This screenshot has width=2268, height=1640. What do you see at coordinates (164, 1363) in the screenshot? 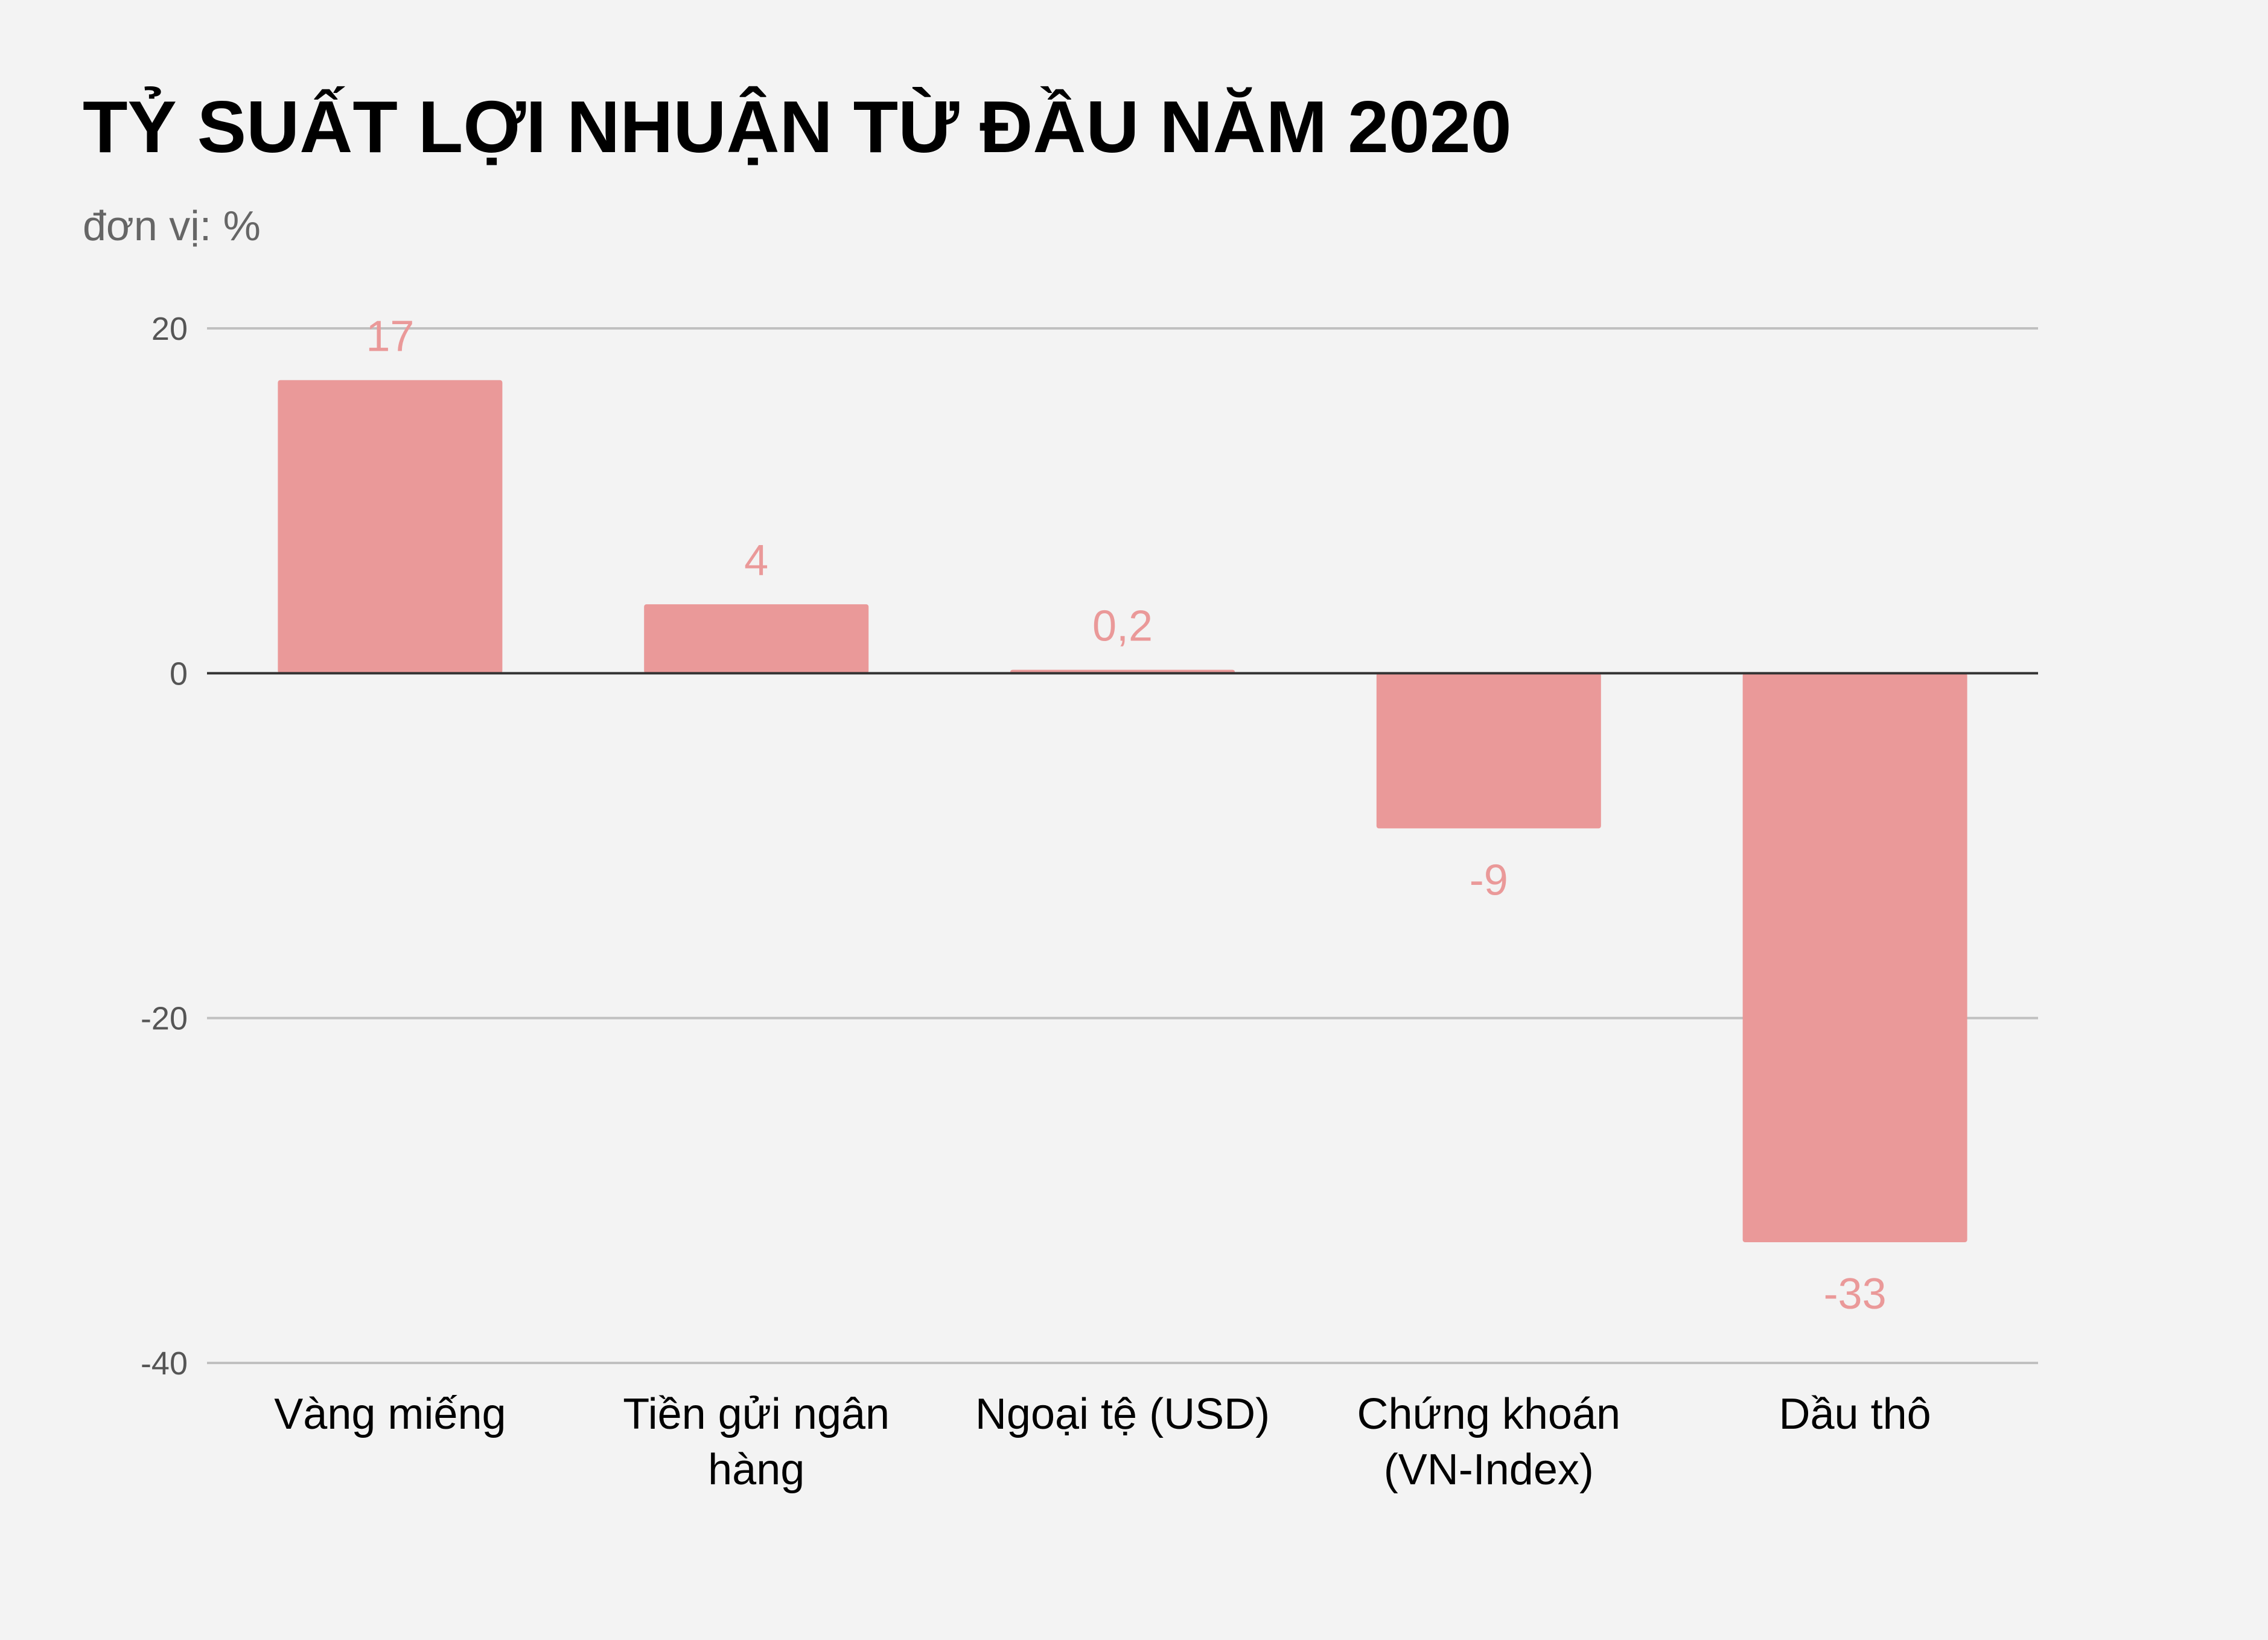
I see `y-tick-label: -40` at bounding box center [164, 1363].